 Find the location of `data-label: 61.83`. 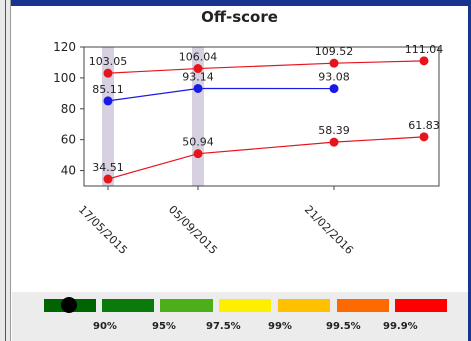

data-label: 61.83 is located at coordinates (424, 125).